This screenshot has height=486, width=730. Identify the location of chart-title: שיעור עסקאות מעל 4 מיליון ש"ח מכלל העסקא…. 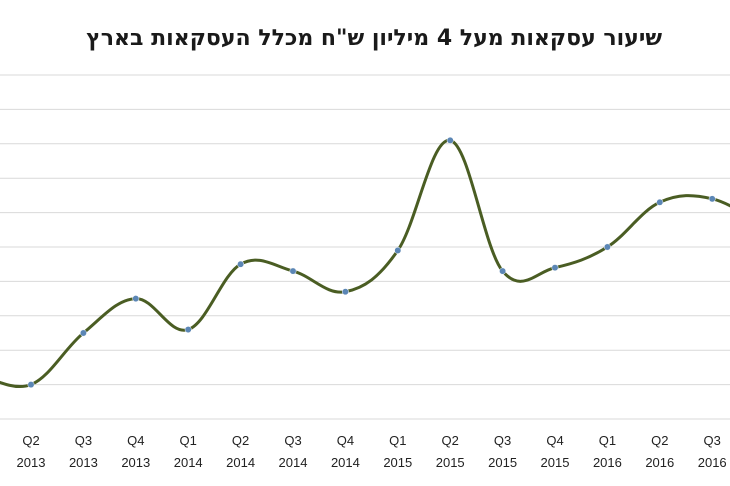
(374, 38).